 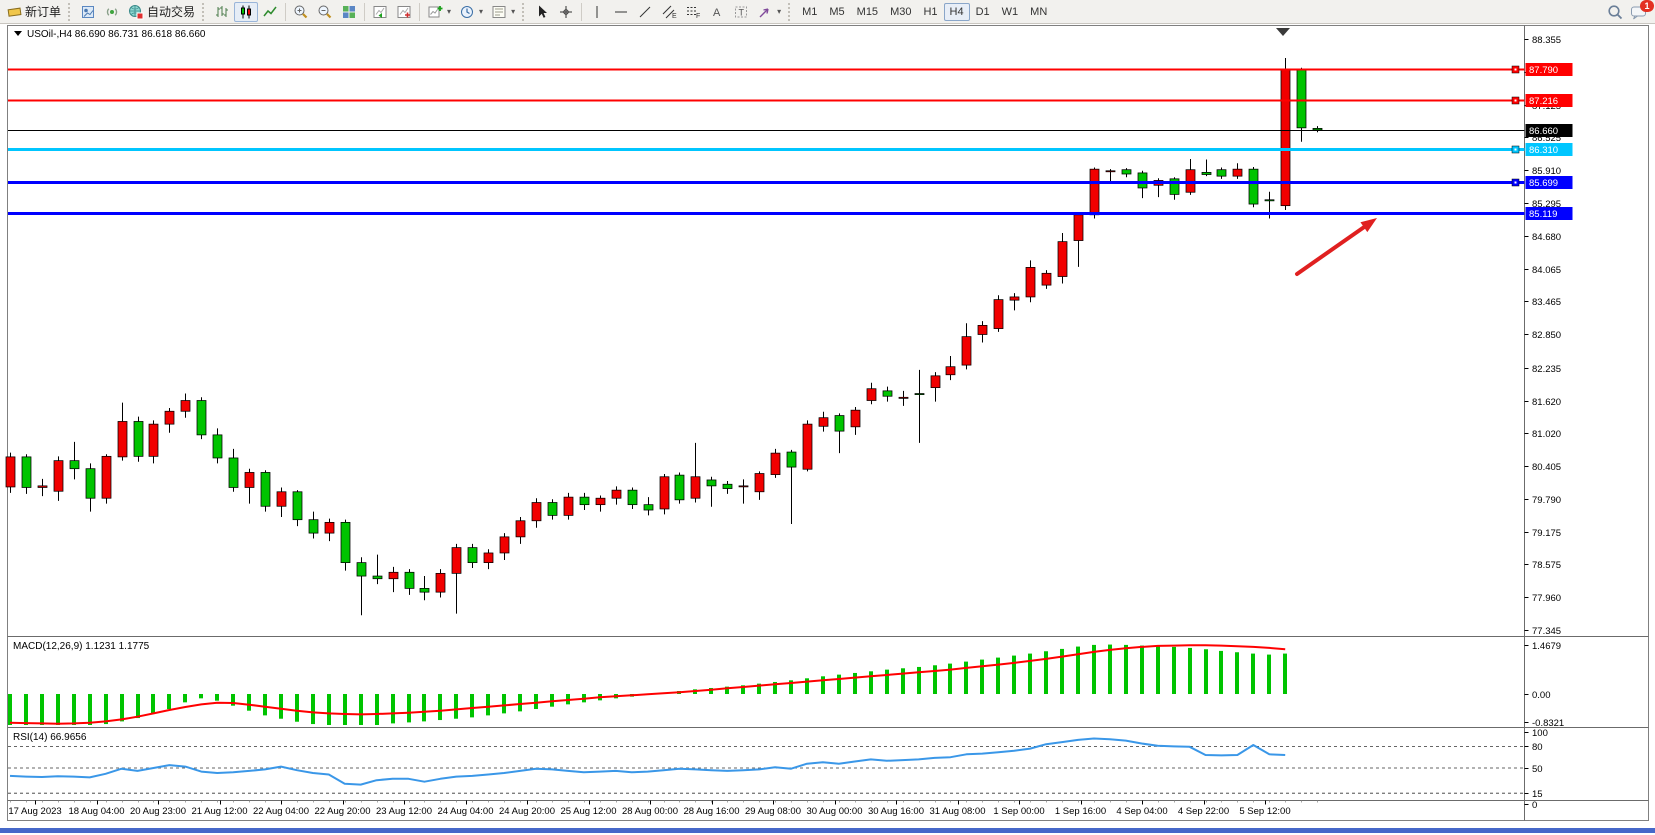 What do you see at coordinates (1010, 12) in the screenshot?
I see `timeframe-w1: W1` at bounding box center [1010, 12].